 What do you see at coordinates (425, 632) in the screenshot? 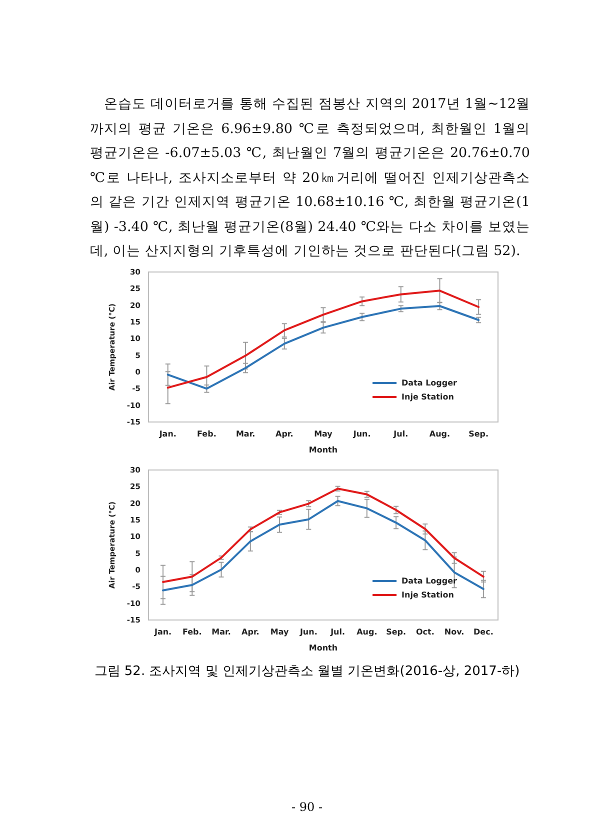
I see `x-tick-label: Oct.` at bounding box center [425, 632].